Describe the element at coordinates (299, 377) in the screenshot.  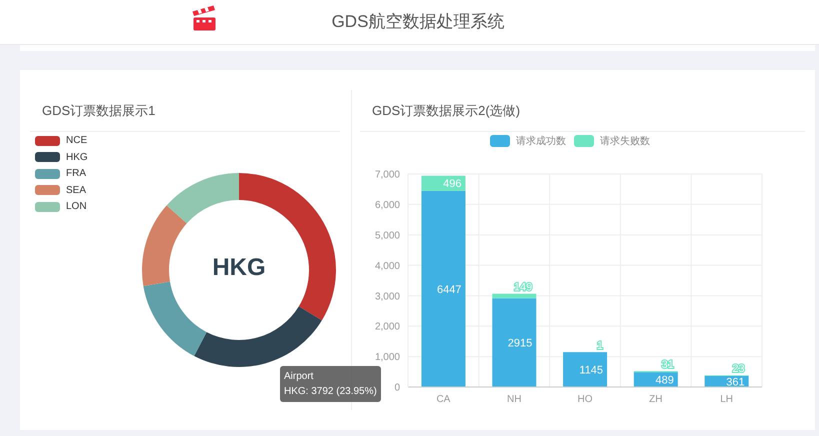
I see `text: Airport` at that location.